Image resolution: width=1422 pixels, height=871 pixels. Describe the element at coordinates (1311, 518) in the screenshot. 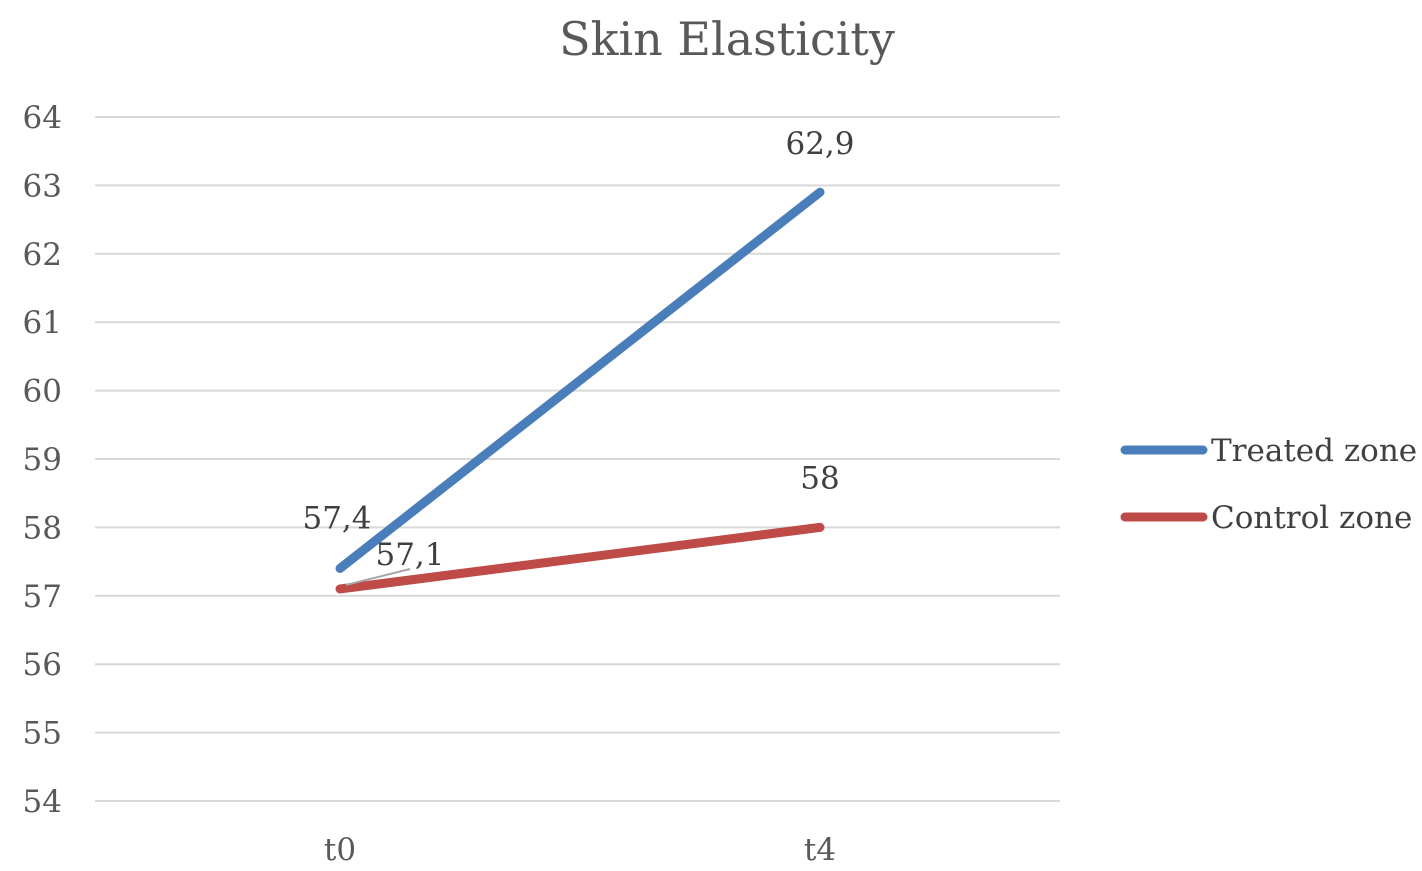

I see `legend-label: Control zone` at that location.